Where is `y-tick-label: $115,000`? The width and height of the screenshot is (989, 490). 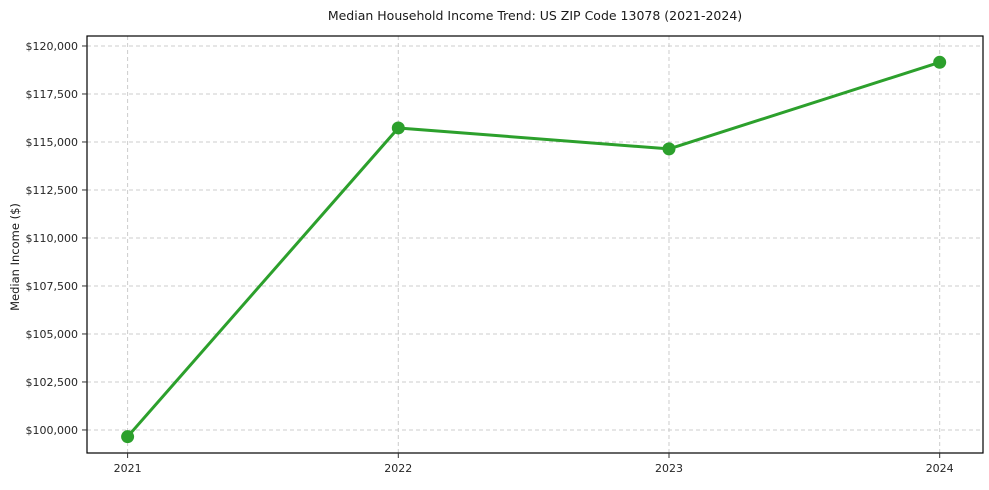 y-tick-label: $115,000 is located at coordinates (52, 142).